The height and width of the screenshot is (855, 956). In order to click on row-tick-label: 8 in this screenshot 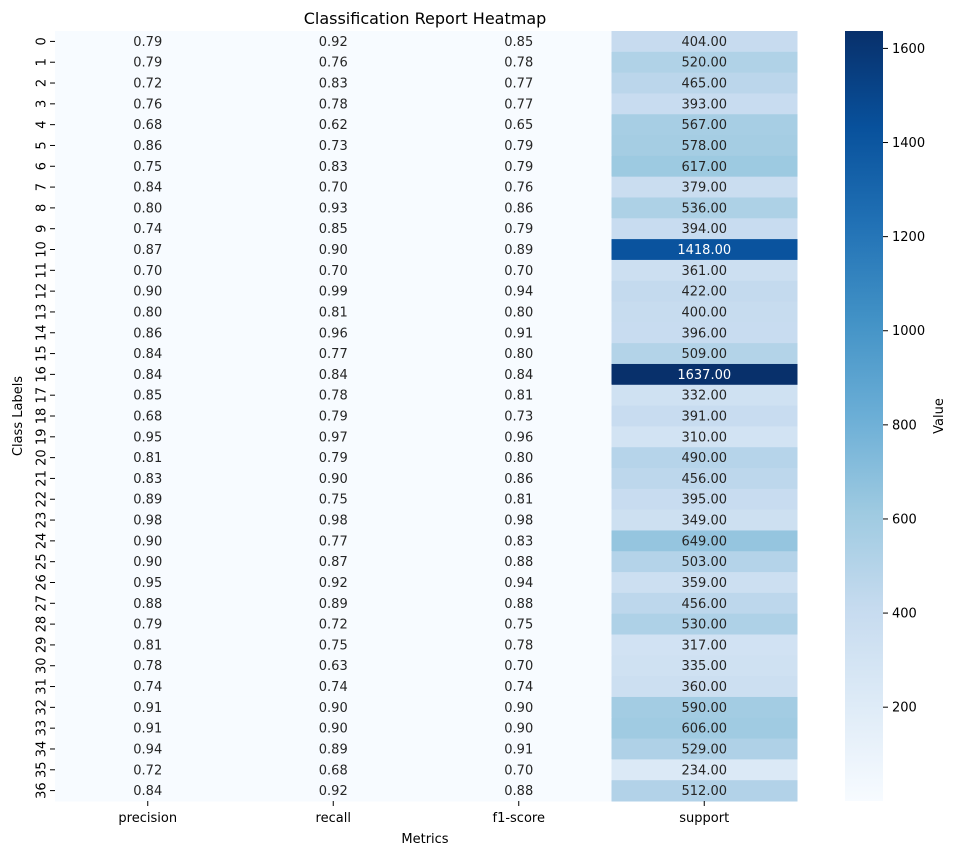, I will do `click(42, 208)`.